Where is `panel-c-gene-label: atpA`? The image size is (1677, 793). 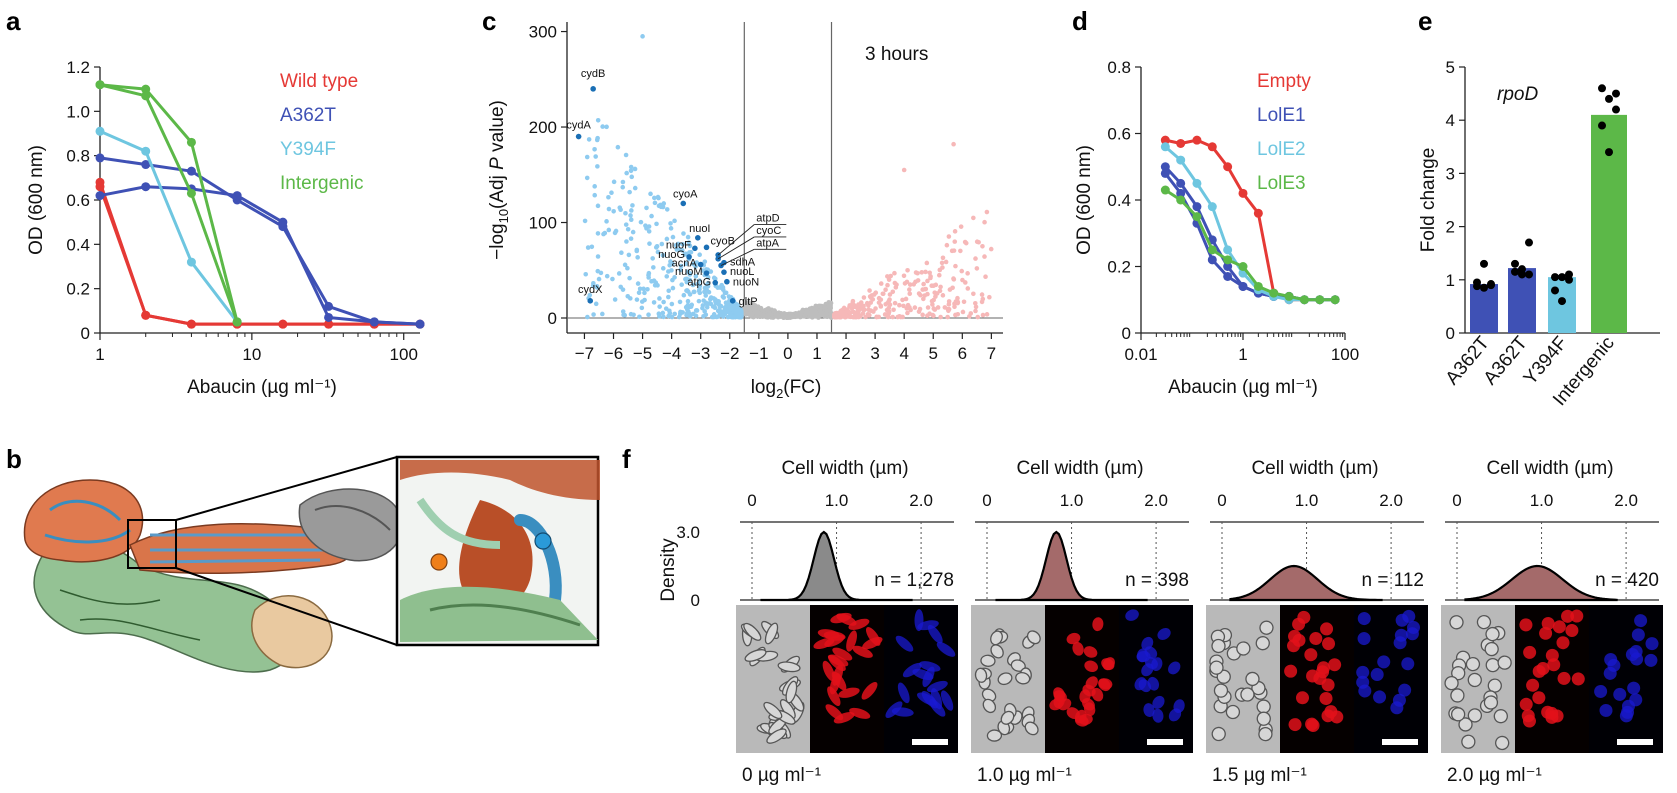
panel-c-gene-label: atpA is located at coordinates (767, 243).